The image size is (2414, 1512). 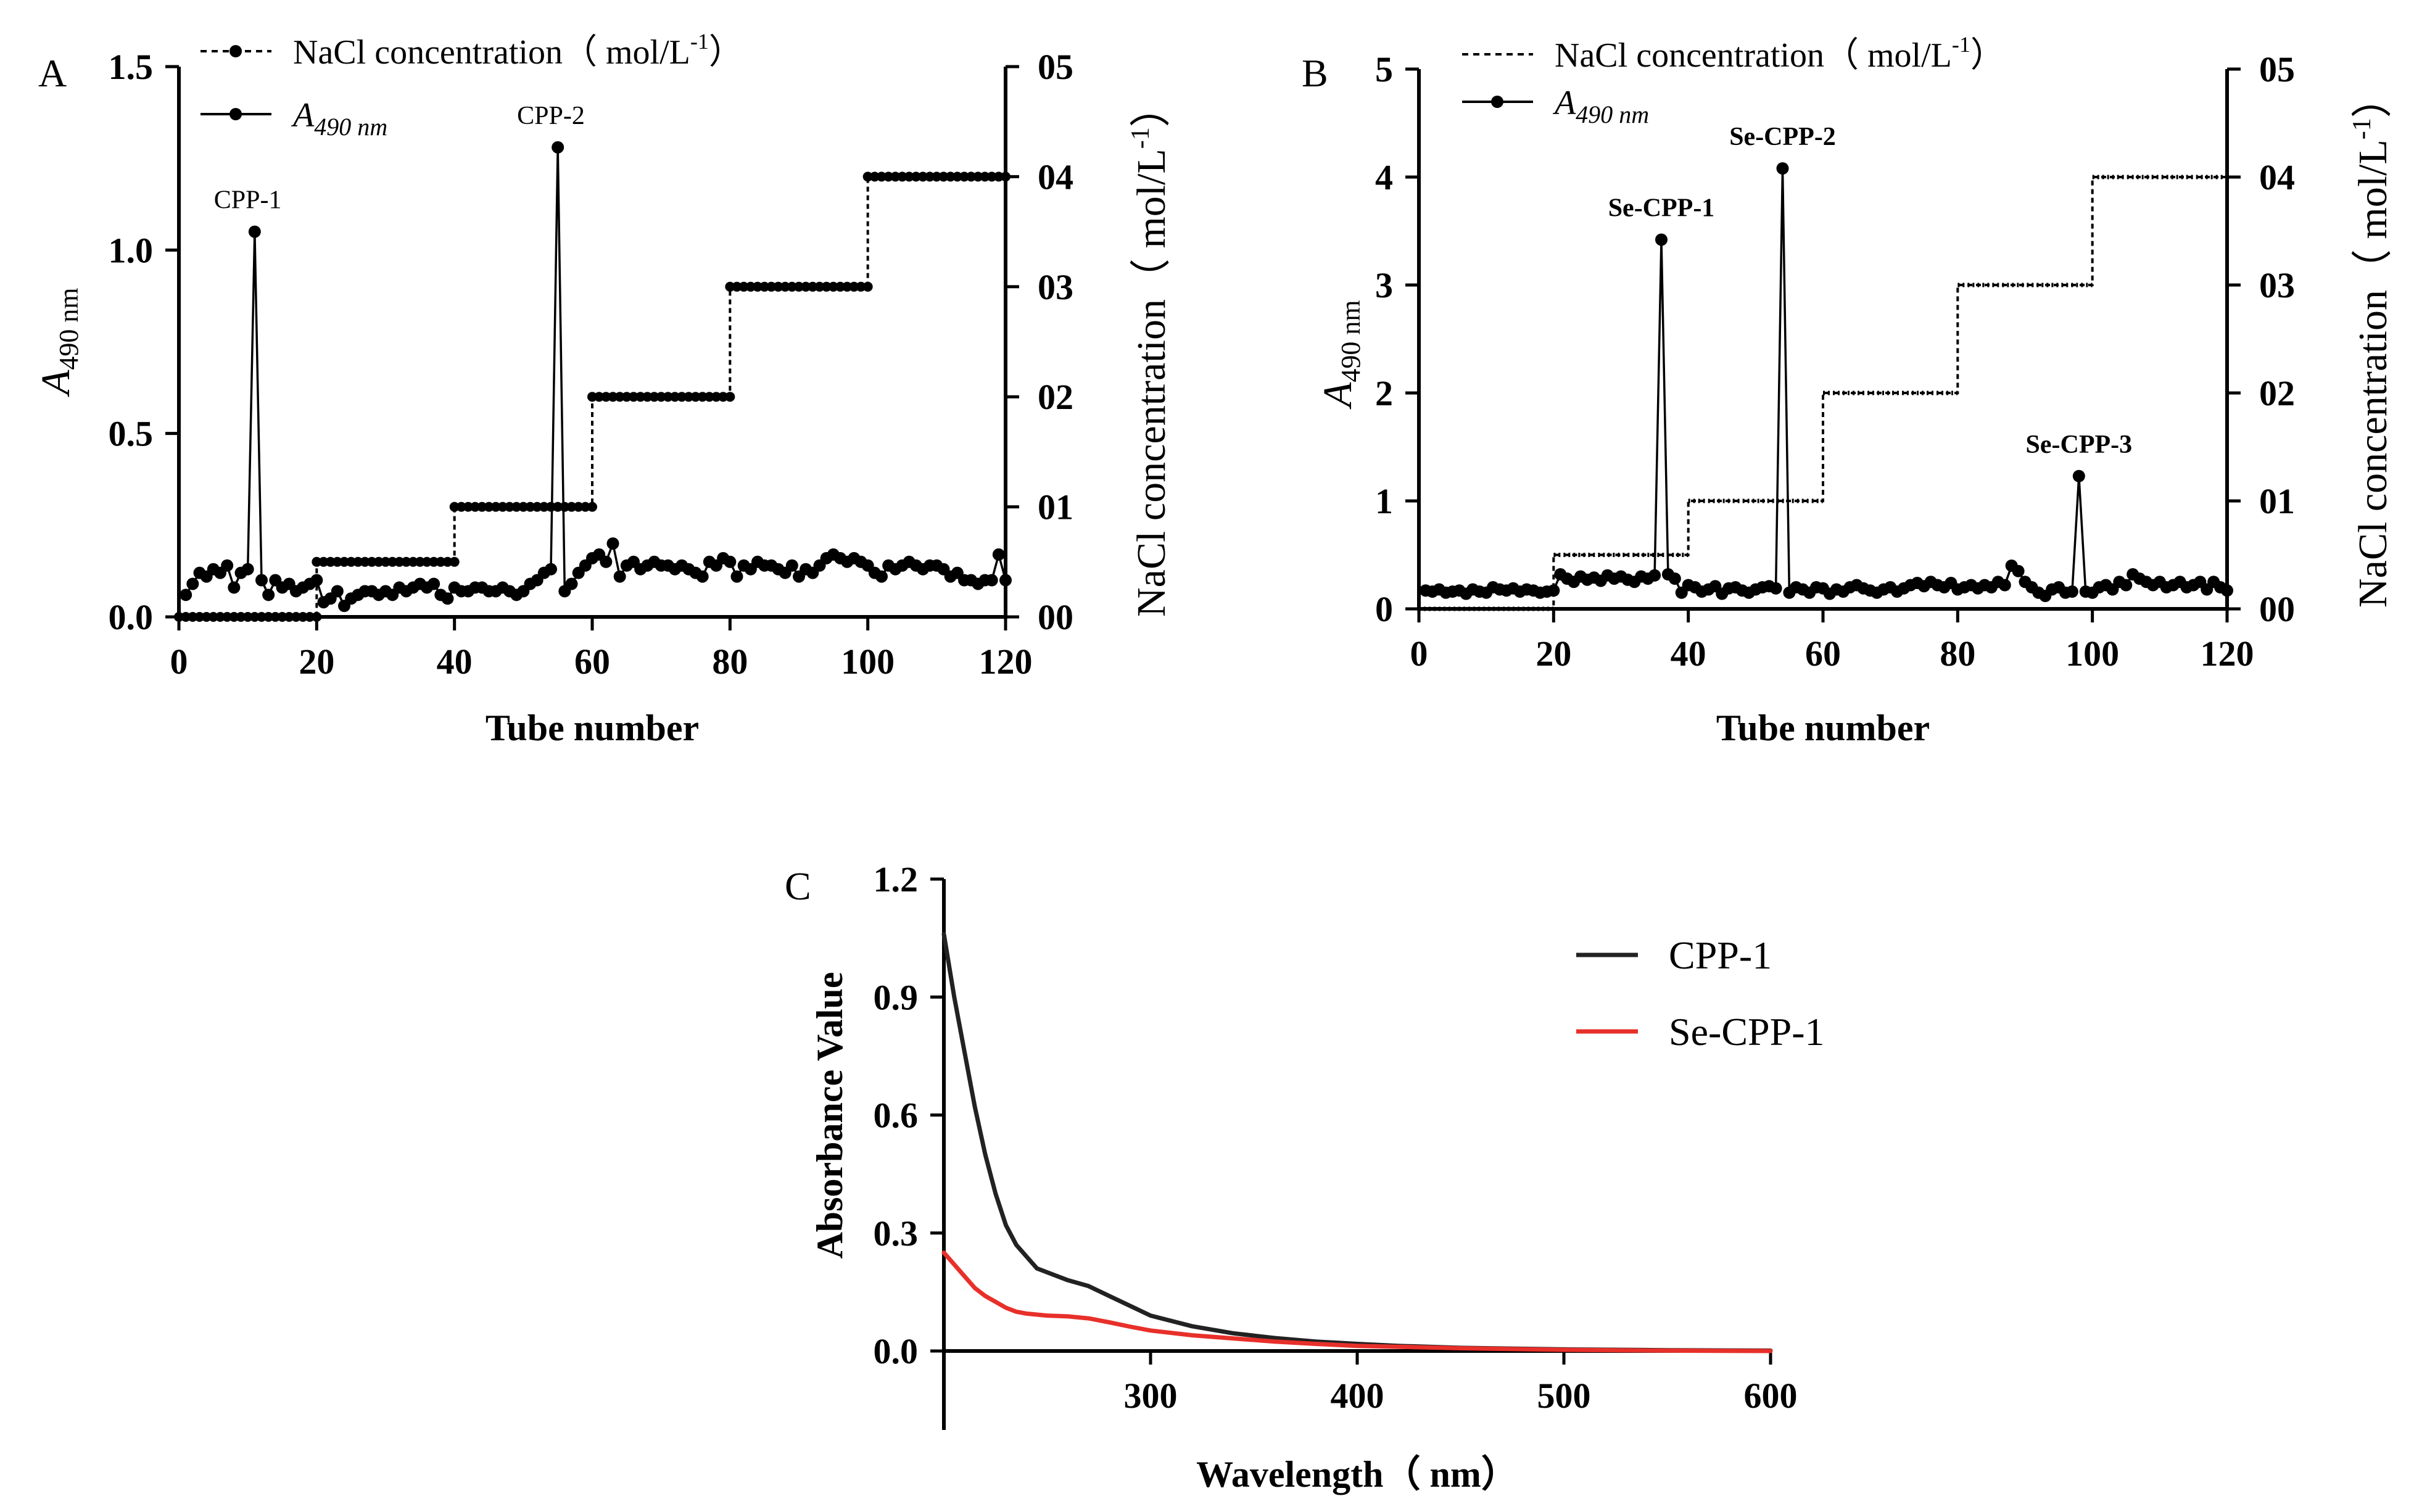 I want to click on legend-nacl-label-b: NaCl concentration（ mol/L-1）, so click(x=1780, y=54).